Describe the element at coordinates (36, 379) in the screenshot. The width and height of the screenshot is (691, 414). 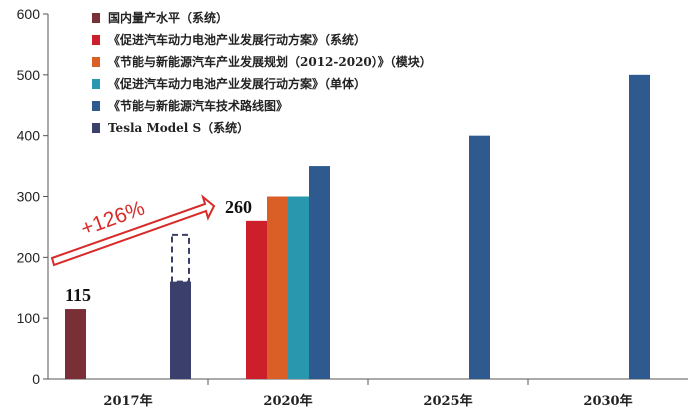
I see `y-tick-label: 0` at that location.